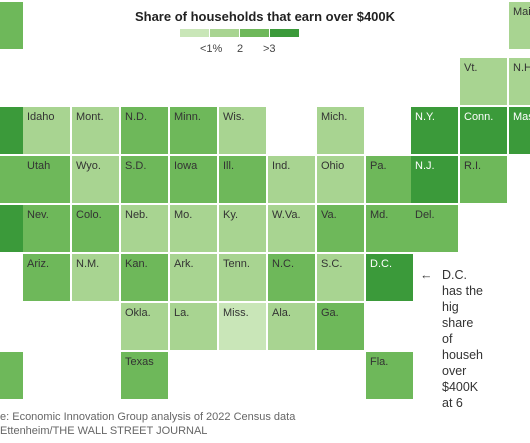 The width and height of the screenshot is (530, 443). I want to click on state-tile: Mass., so click(519, 130).